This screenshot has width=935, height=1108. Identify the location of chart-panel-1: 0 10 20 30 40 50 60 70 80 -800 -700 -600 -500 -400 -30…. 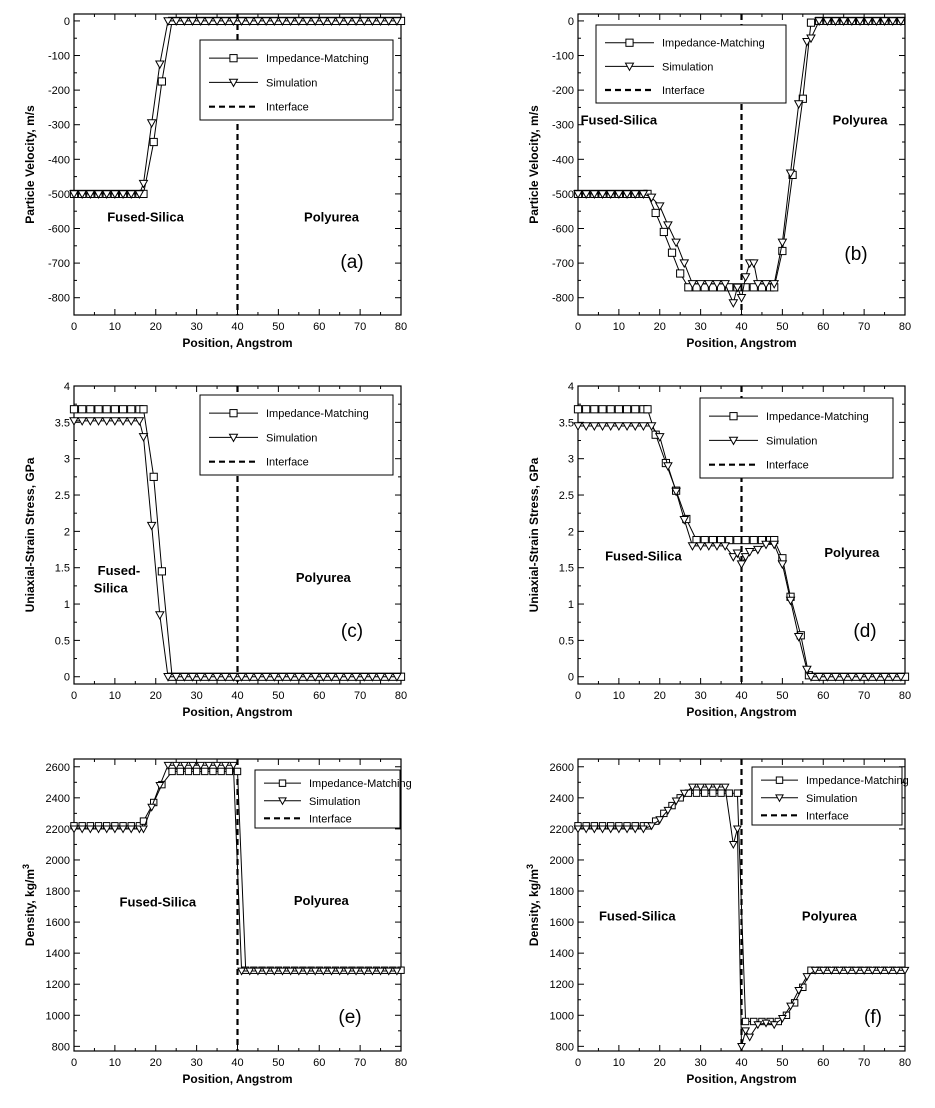
(215, 181).